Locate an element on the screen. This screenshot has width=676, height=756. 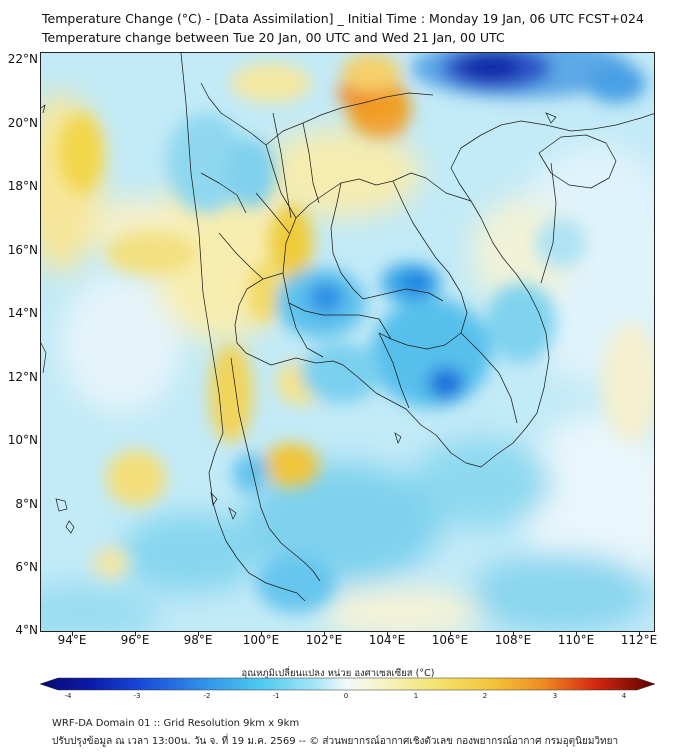
lat-label: 22°N is located at coordinates (22, 59).